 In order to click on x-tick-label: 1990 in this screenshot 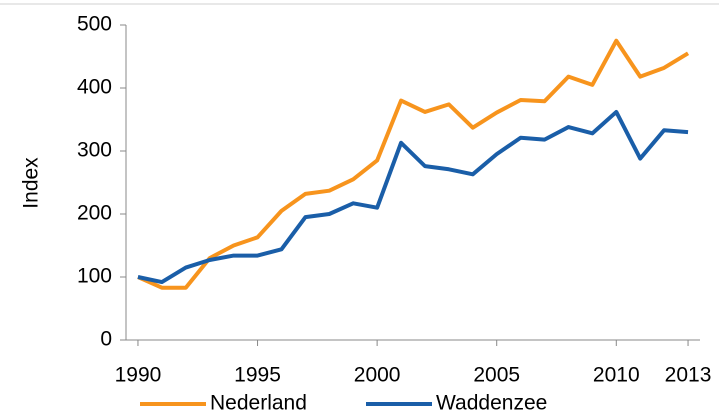, I will do `click(138, 375)`.